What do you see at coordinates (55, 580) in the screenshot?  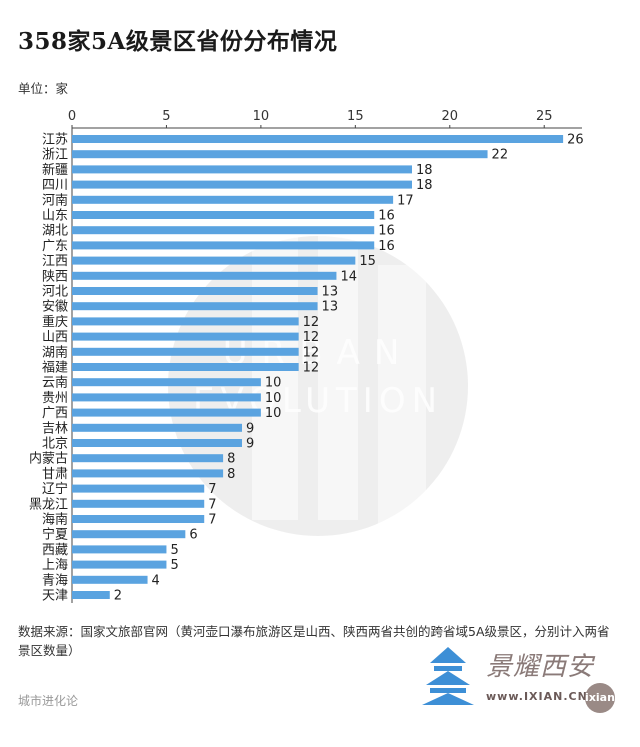 I see `category-label: 青海` at bounding box center [55, 580].